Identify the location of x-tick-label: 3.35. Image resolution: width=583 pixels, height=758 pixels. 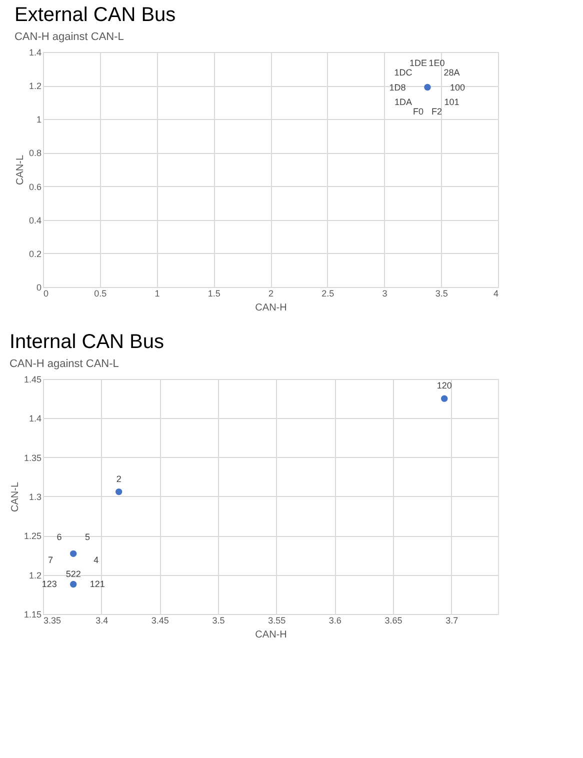
(53, 621).